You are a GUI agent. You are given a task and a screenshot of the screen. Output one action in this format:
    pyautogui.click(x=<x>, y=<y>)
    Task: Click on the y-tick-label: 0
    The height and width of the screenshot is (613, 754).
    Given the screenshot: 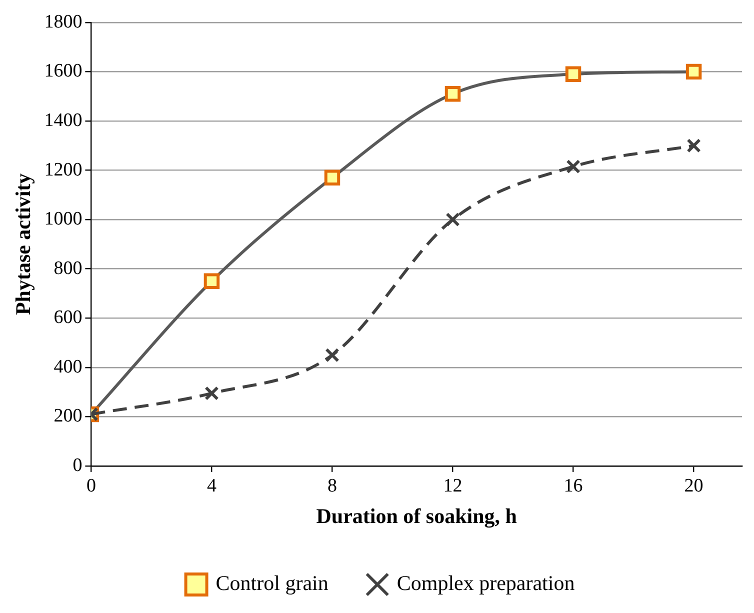 What is the action you would take?
    pyautogui.click(x=77, y=465)
    